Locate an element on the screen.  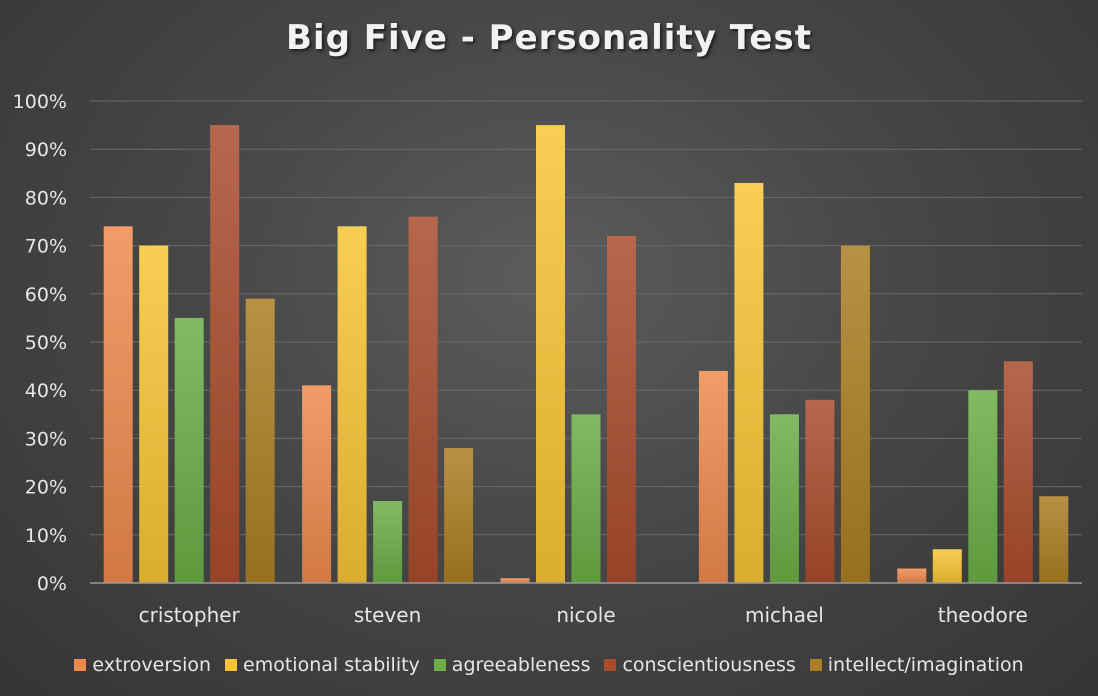
legend-label: conscientiousness is located at coordinates (709, 665).